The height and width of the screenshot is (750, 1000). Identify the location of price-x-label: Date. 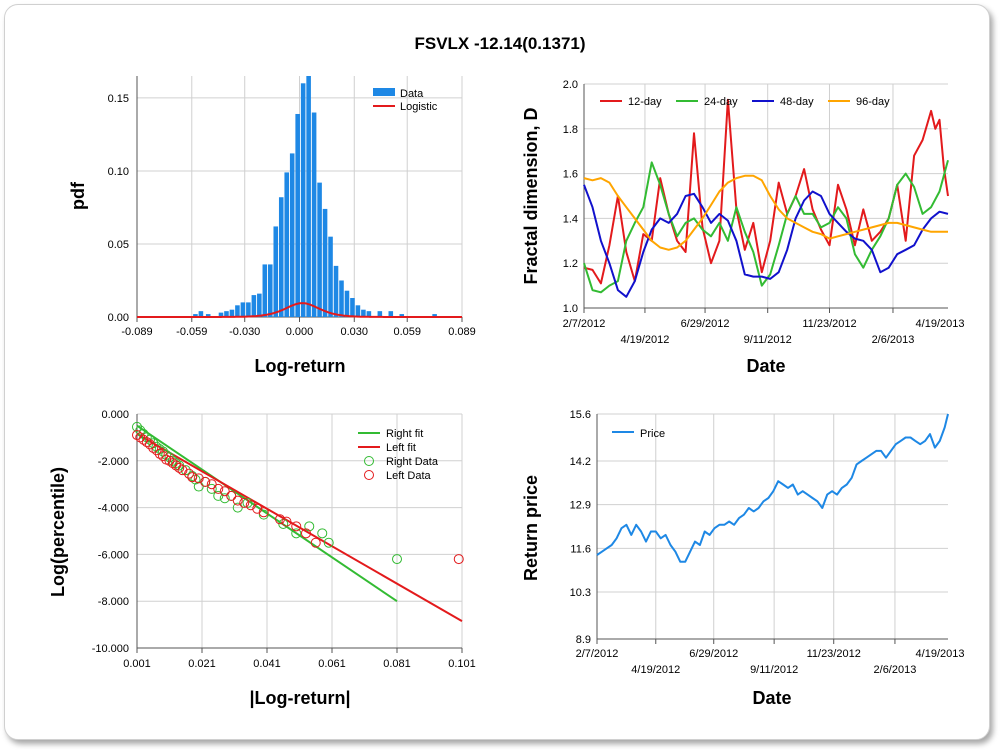
(771, 698).